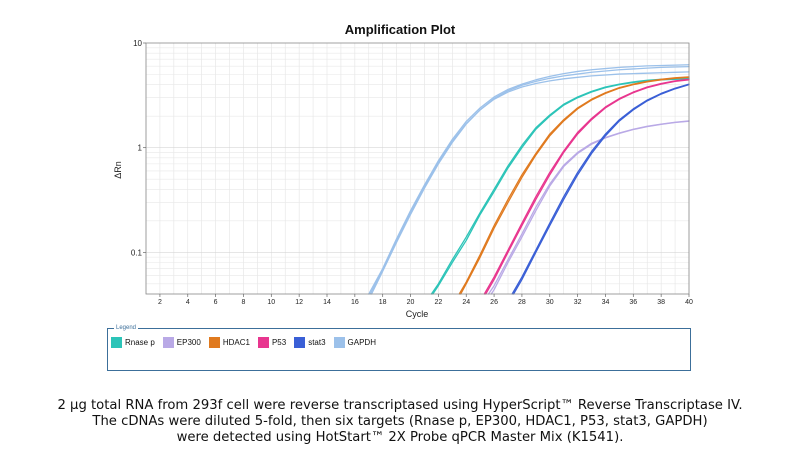 The image size is (800, 471). I want to click on legend-item: HDAC1, so click(229, 342).